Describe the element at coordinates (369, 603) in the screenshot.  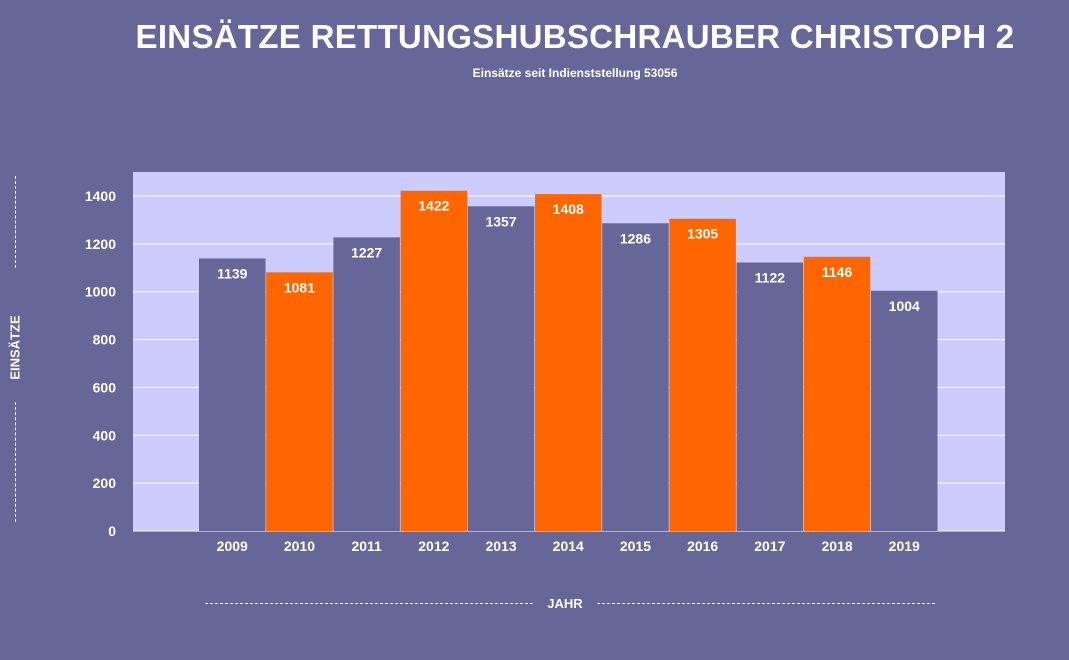
I see `x-axis-title-dash-left` at that location.